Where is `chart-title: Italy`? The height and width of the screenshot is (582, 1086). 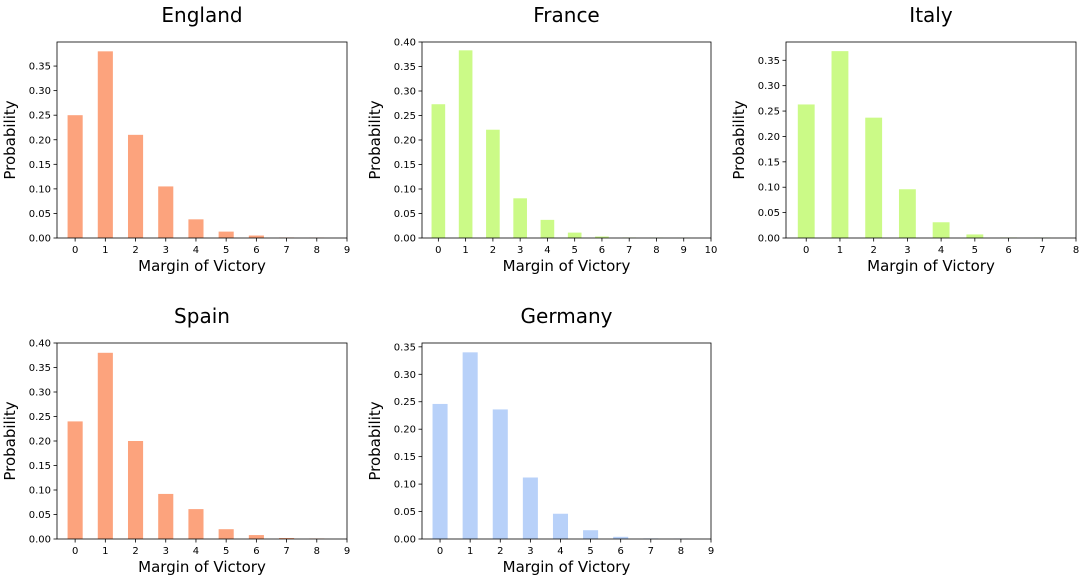 chart-title: Italy is located at coordinates (931, 15).